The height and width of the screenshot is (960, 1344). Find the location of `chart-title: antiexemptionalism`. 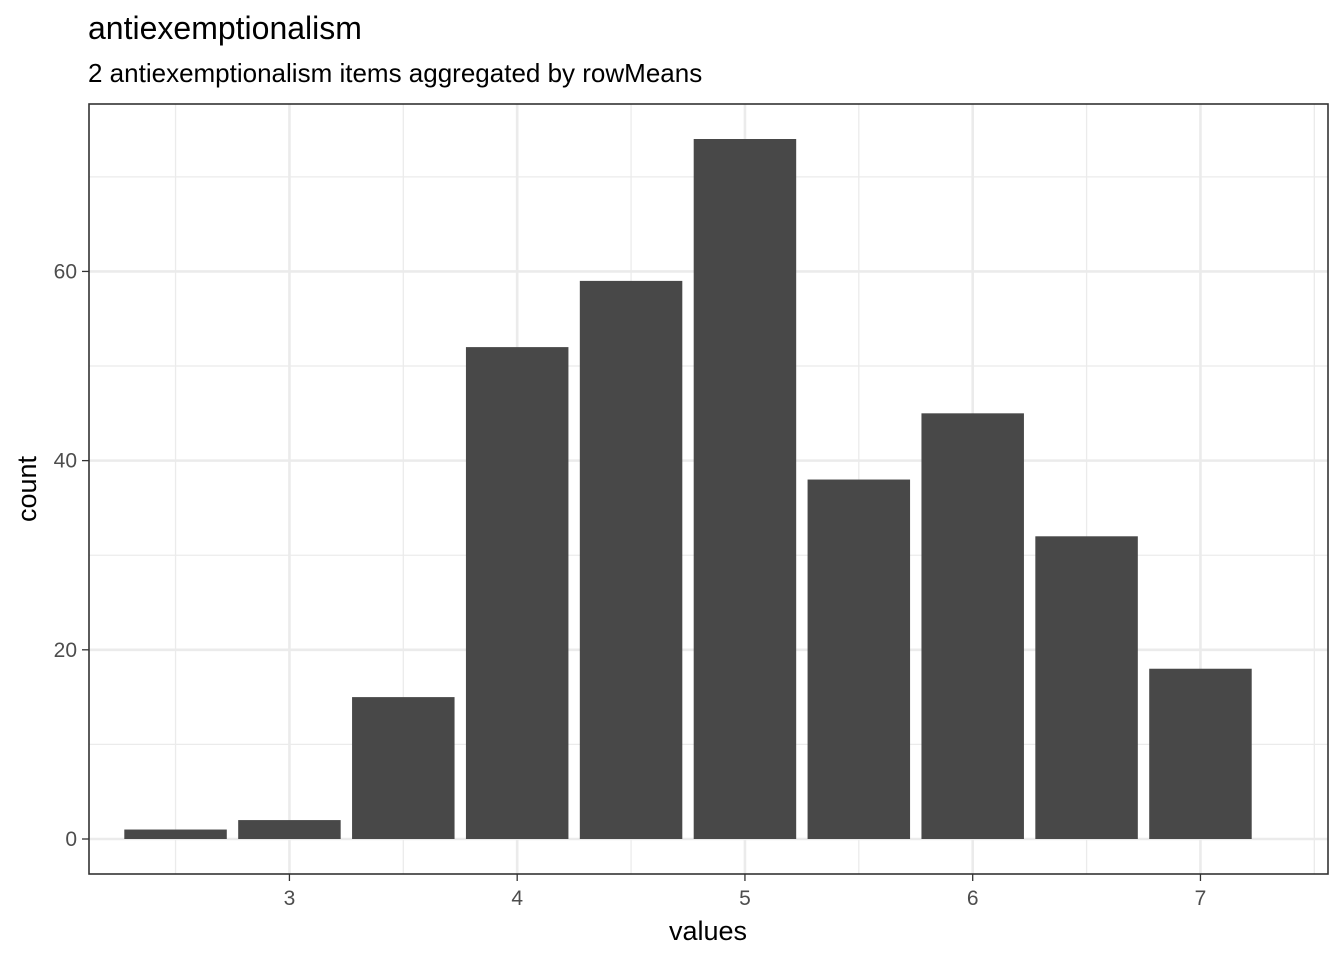

chart-title: antiexemptionalism is located at coordinates (225, 28).